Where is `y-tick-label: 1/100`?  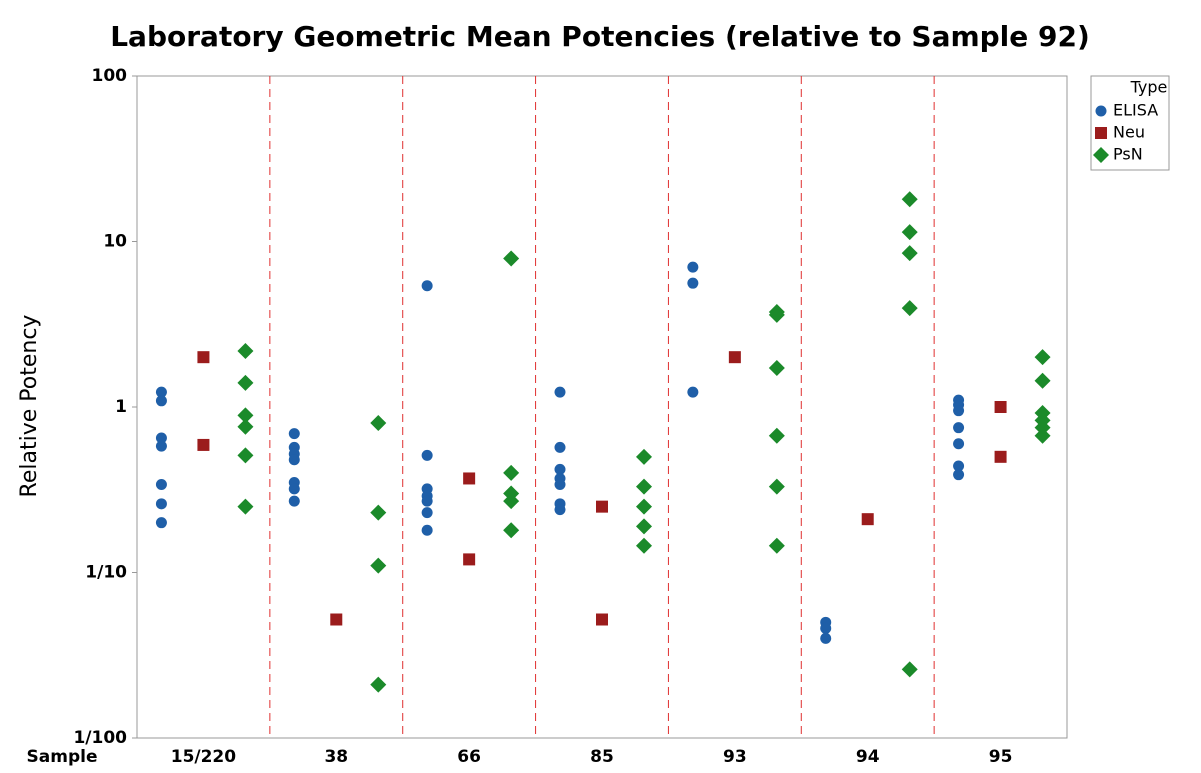 y-tick-label: 1/100 is located at coordinates (100, 738).